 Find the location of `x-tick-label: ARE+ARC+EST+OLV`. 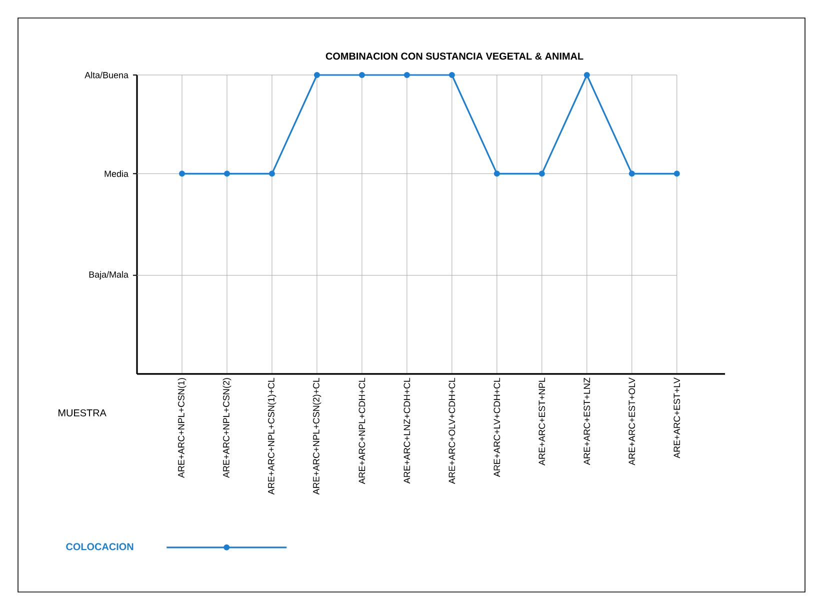

x-tick-label: ARE+ARC+EST+OLV is located at coordinates (632, 422).